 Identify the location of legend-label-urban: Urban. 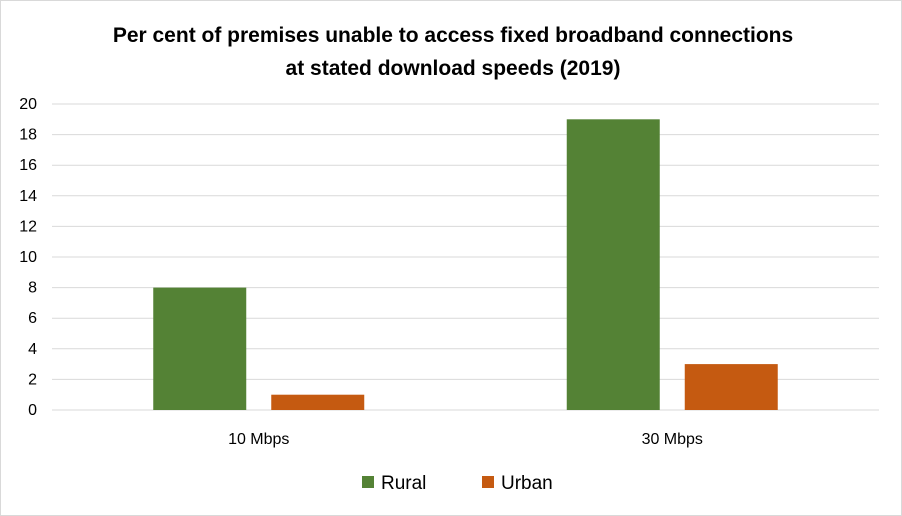
(527, 483).